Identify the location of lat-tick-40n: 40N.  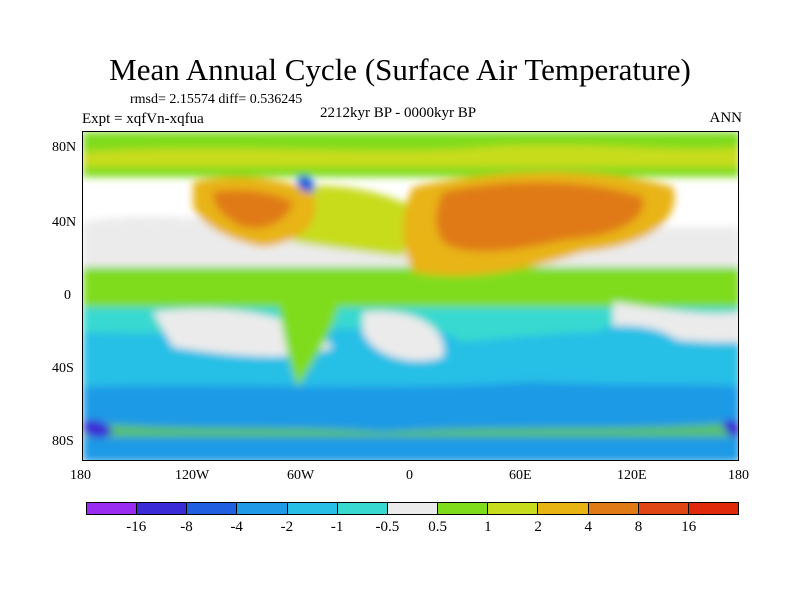
(64, 222).